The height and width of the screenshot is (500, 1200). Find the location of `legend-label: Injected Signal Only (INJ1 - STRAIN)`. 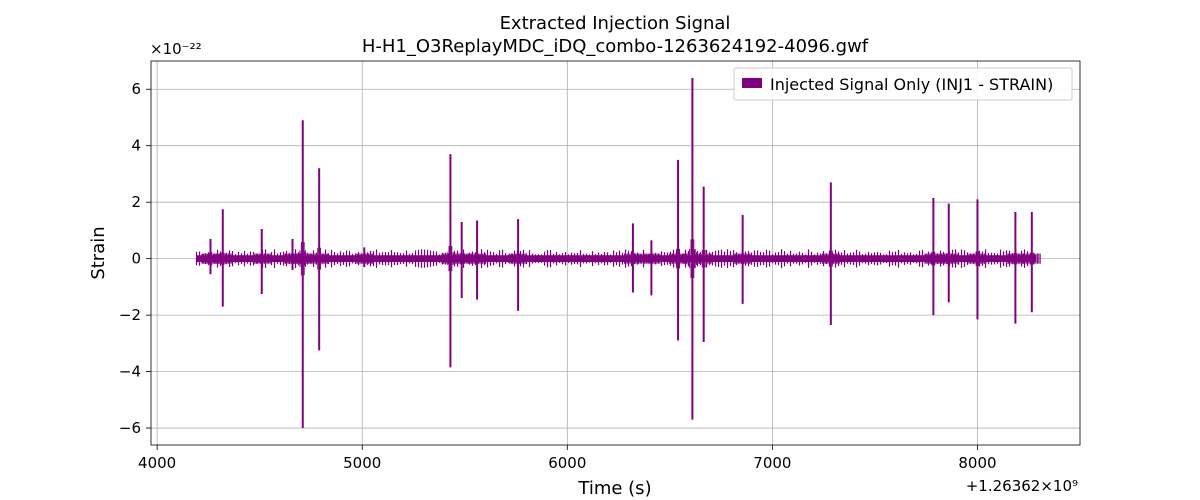

legend-label: Injected Signal Only (INJ1 - STRAIN) is located at coordinates (911, 84).